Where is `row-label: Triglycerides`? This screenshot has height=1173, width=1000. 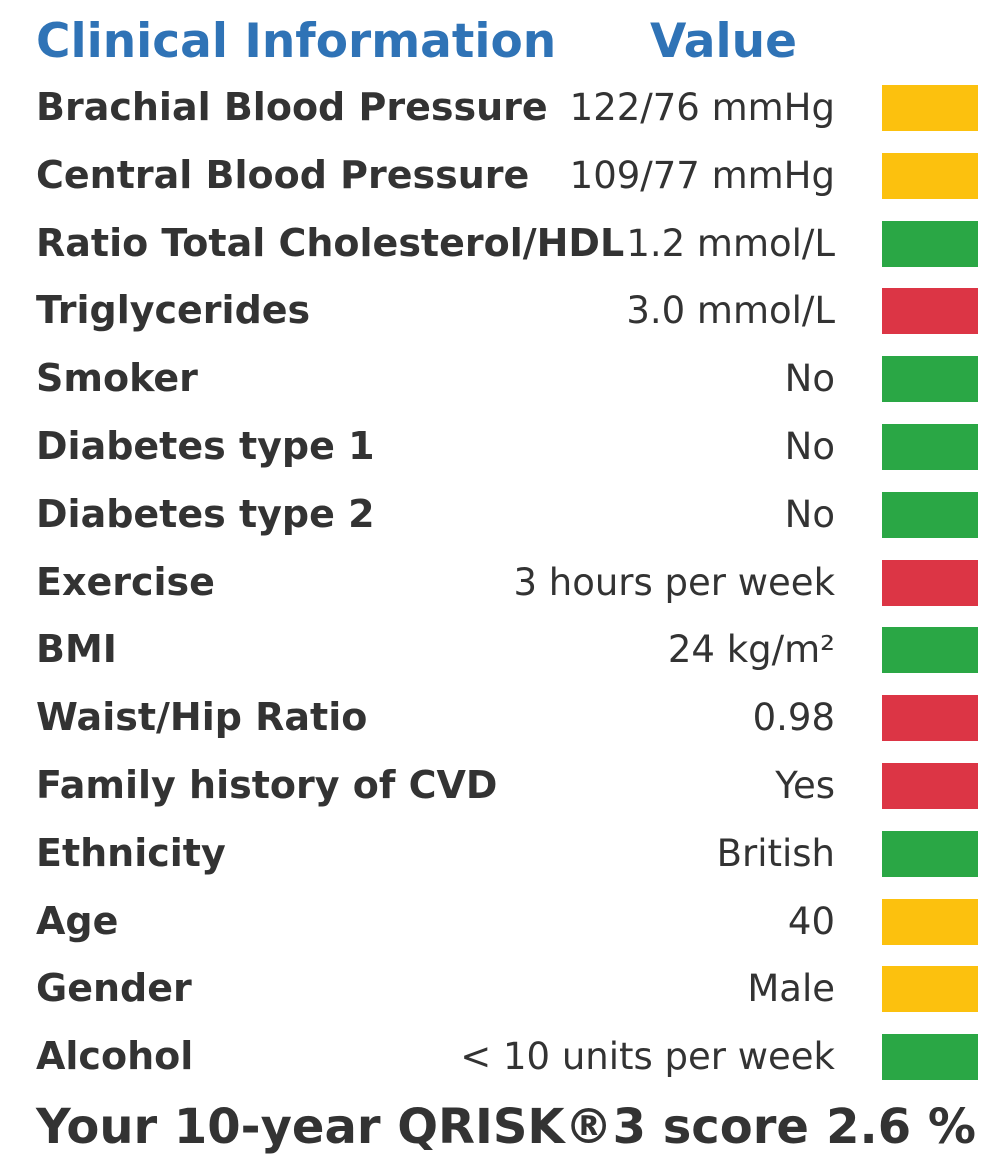 row-label: Triglycerides is located at coordinates (173, 310).